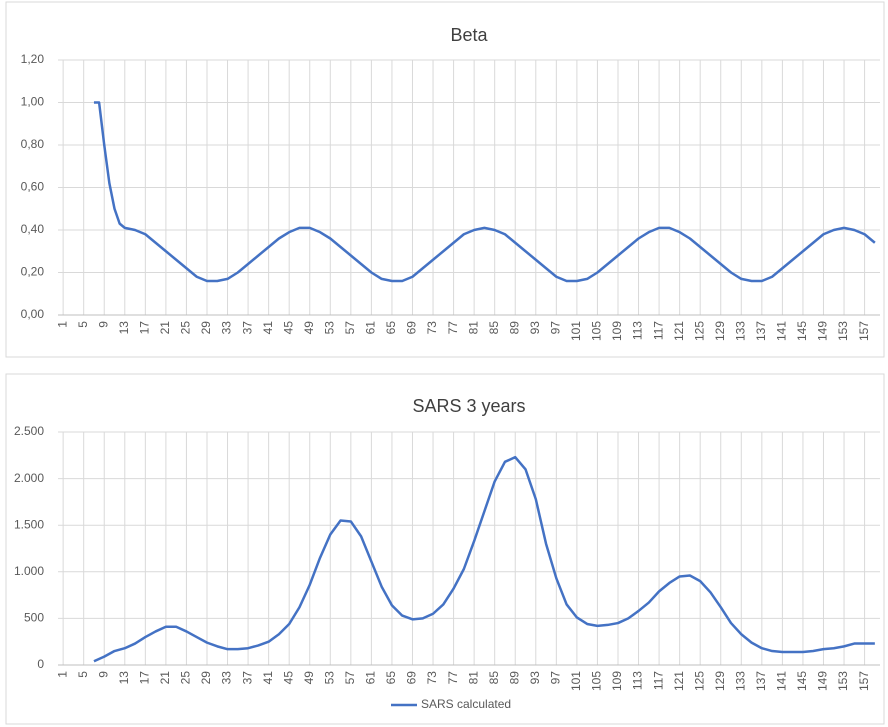 The width and height of the screenshot is (888, 727). Describe the element at coordinates (29, 524) in the screenshot. I see `y-tick-label: 1.500` at that location.